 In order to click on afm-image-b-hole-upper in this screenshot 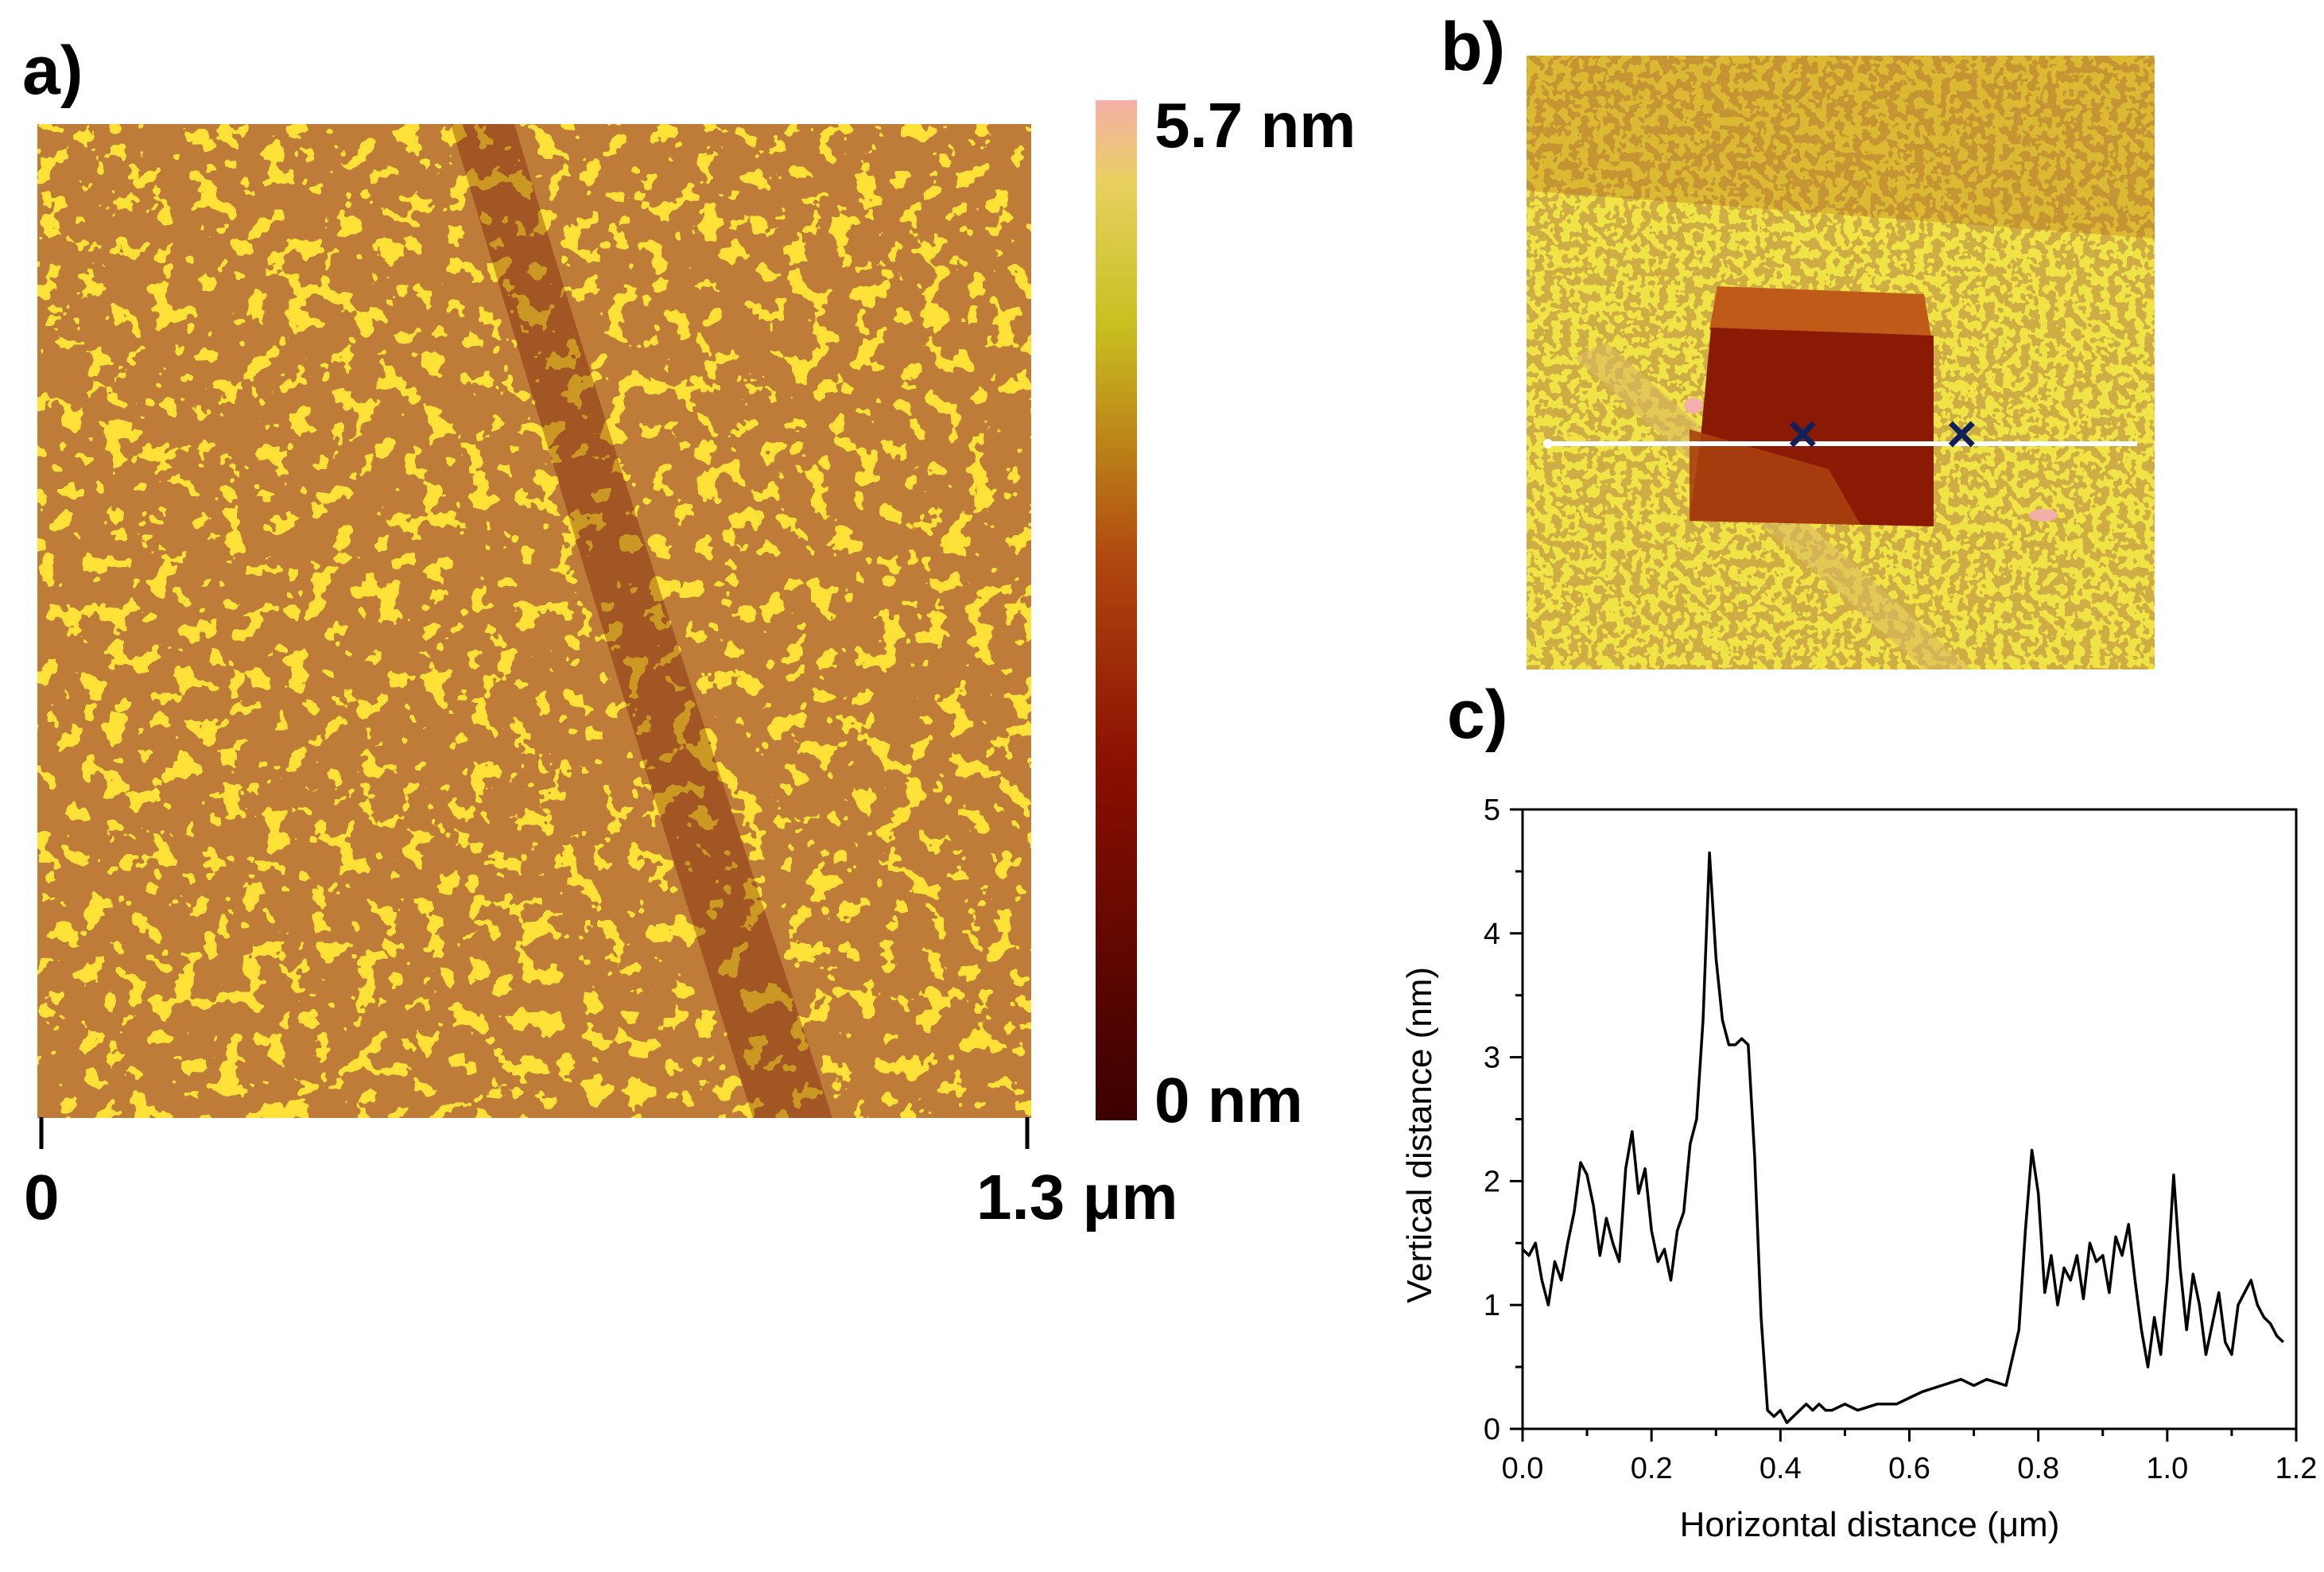, I will do `click(1820, 314)`.